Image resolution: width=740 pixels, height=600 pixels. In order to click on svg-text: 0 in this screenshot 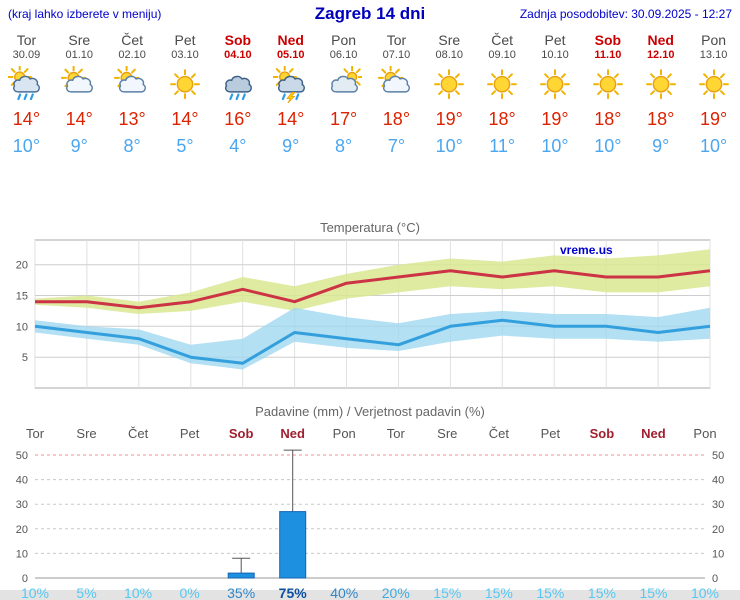, I will do `click(715, 578)`.